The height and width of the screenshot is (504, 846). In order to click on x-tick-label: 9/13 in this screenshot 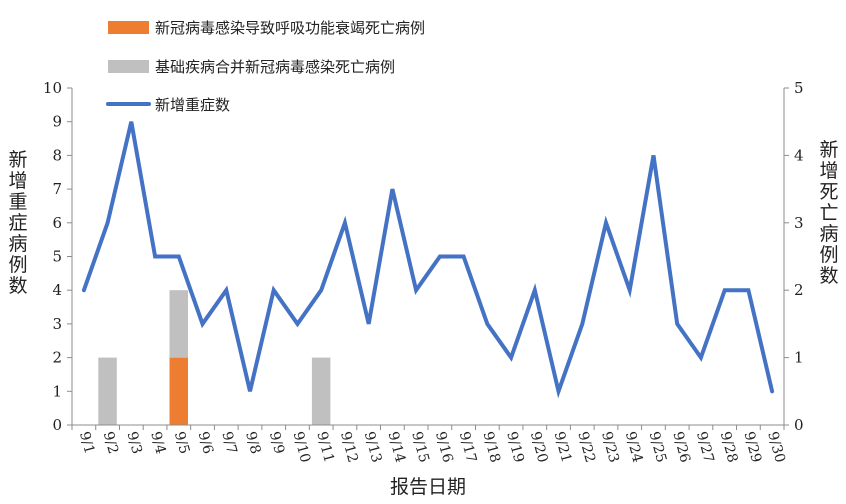, I will do `click(373, 447)`.